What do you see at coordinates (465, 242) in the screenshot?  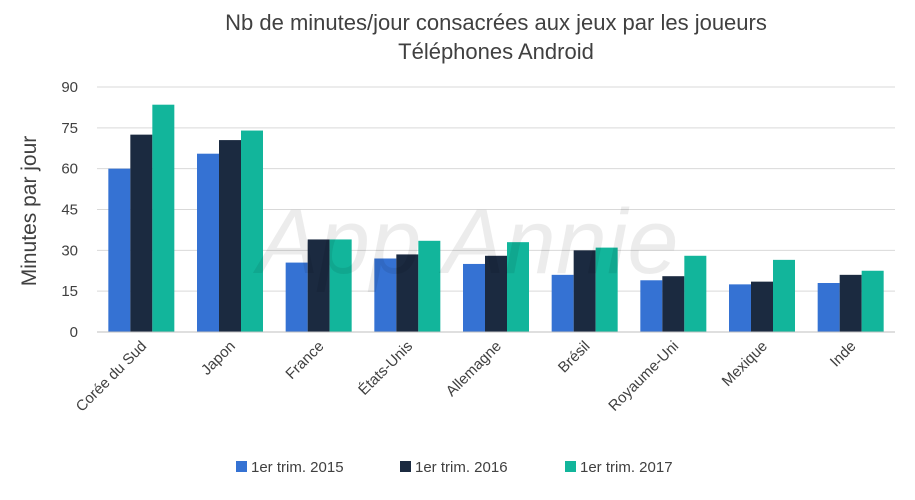 I see `watermark-app-annie: App Annie` at bounding box center [465, 242].